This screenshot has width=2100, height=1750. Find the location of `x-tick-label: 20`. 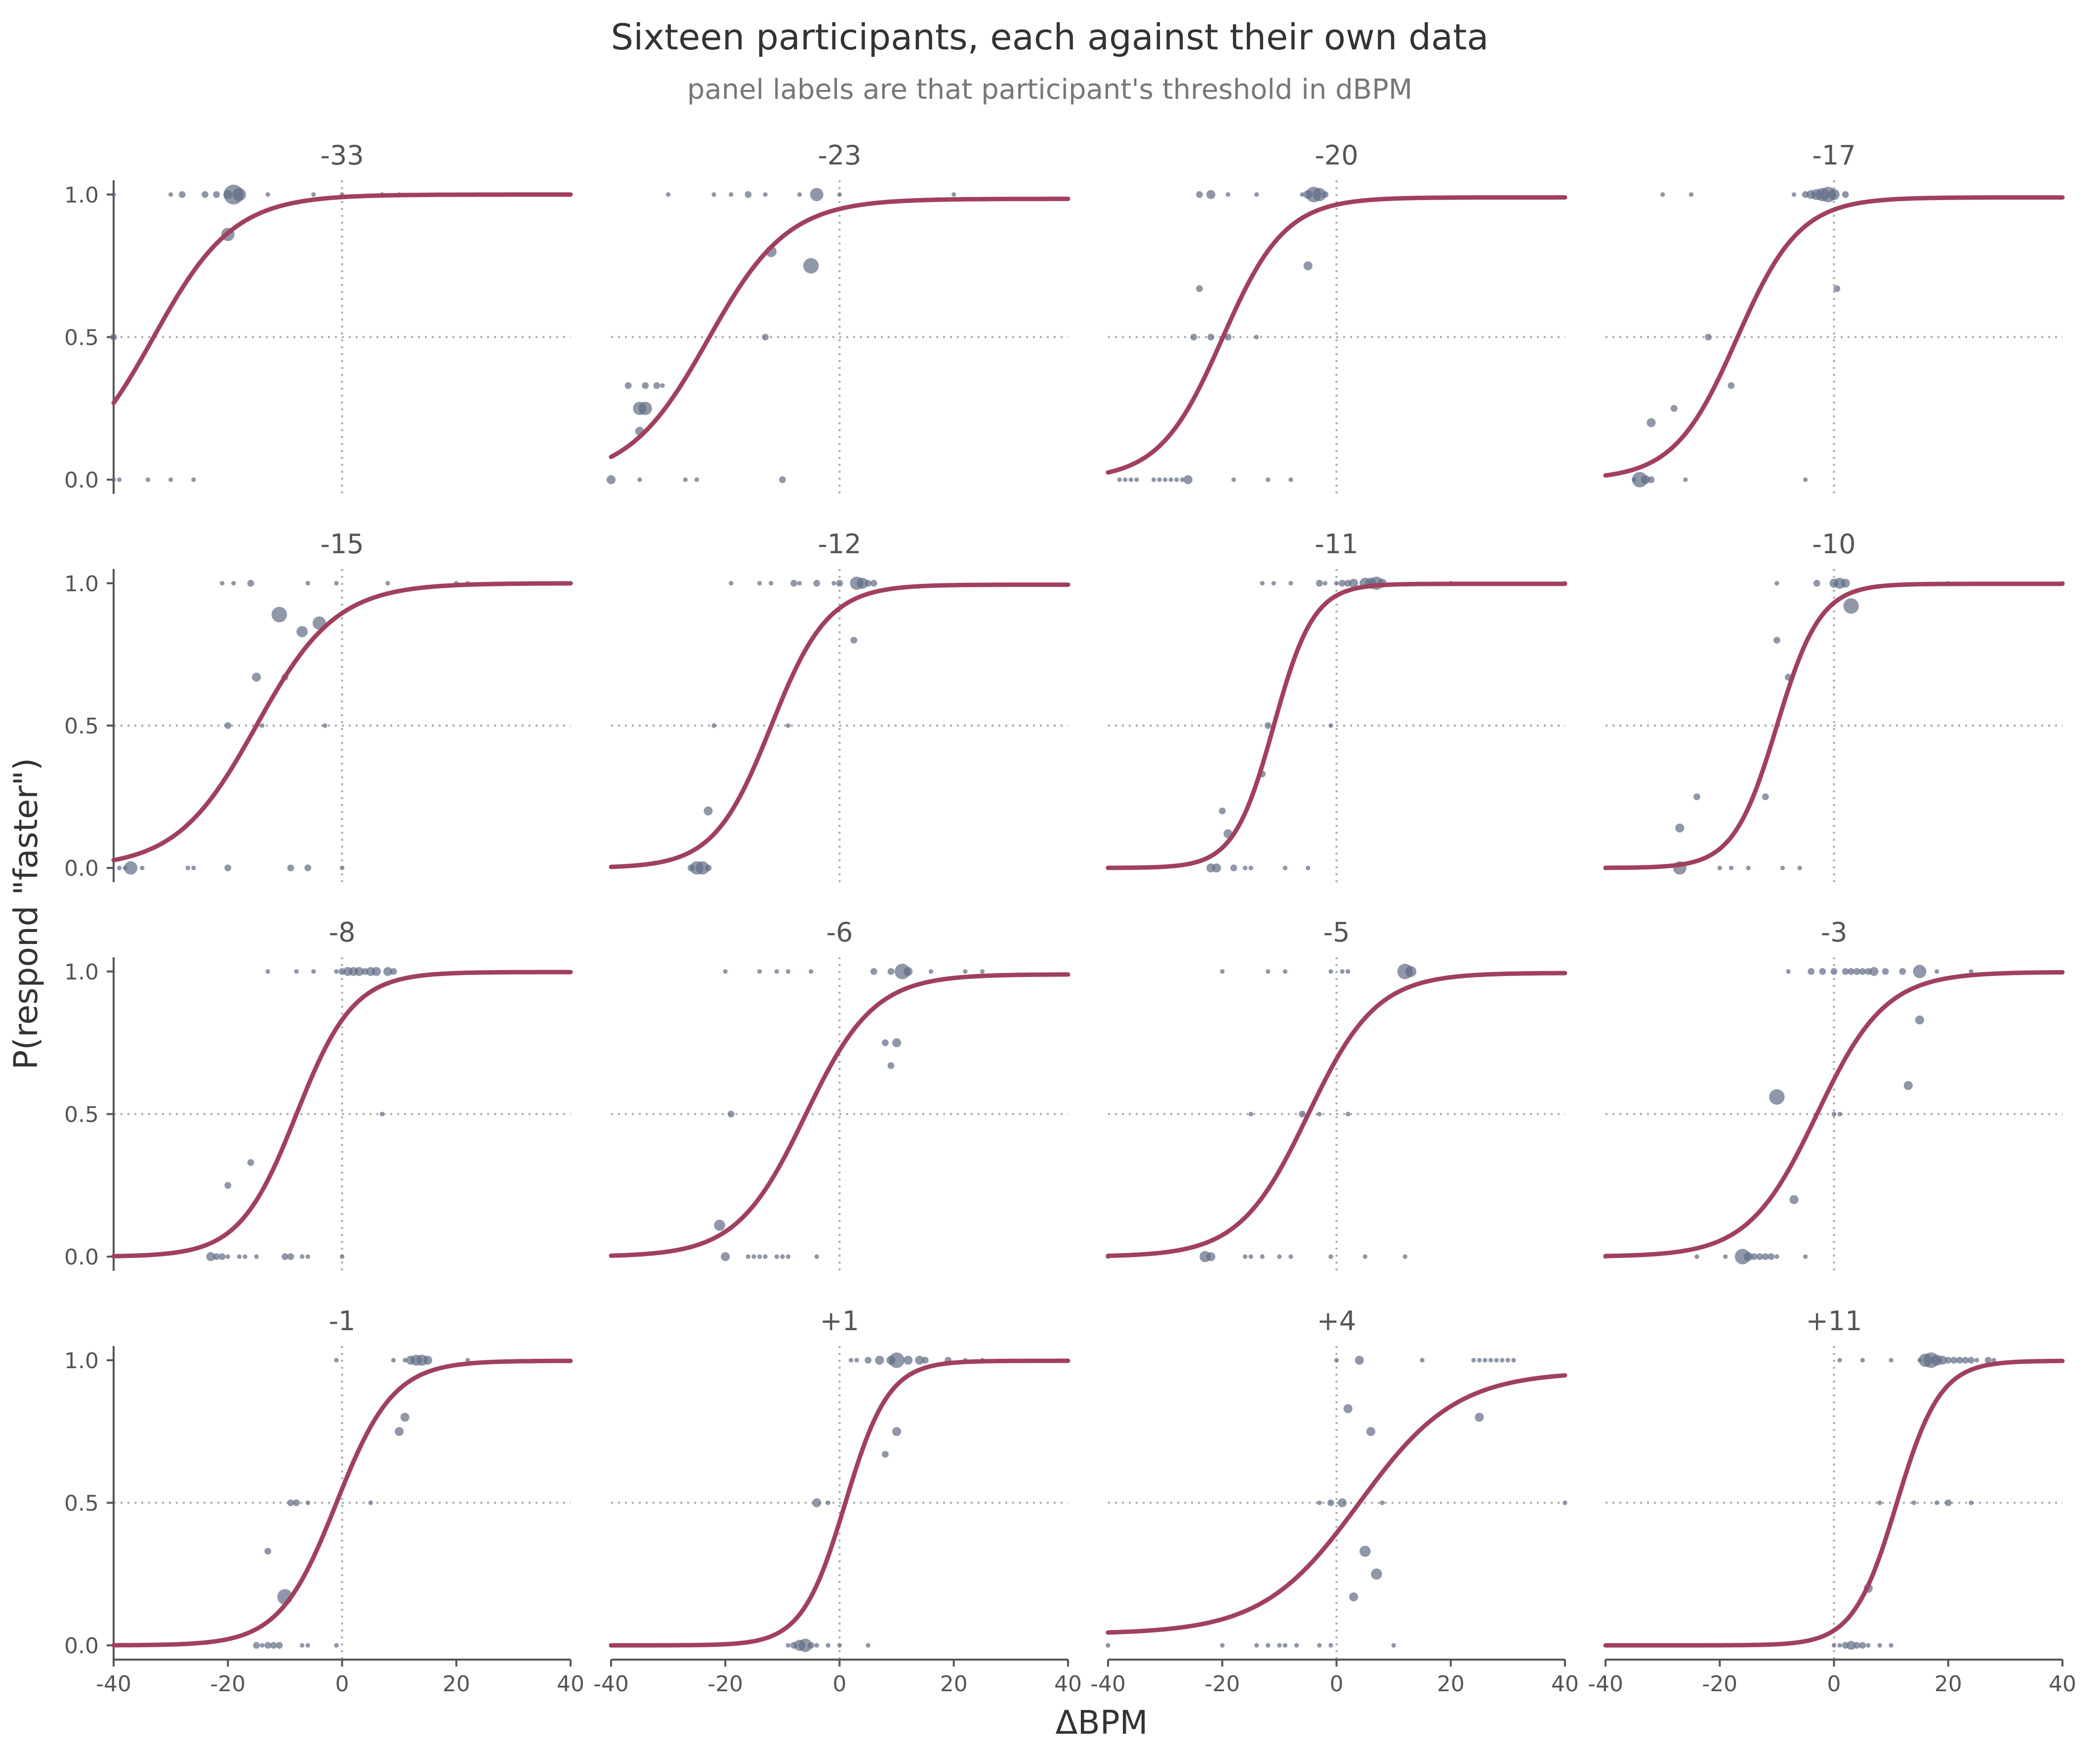

x-tick-label: 20 is located at coordinates (1949, 1684).